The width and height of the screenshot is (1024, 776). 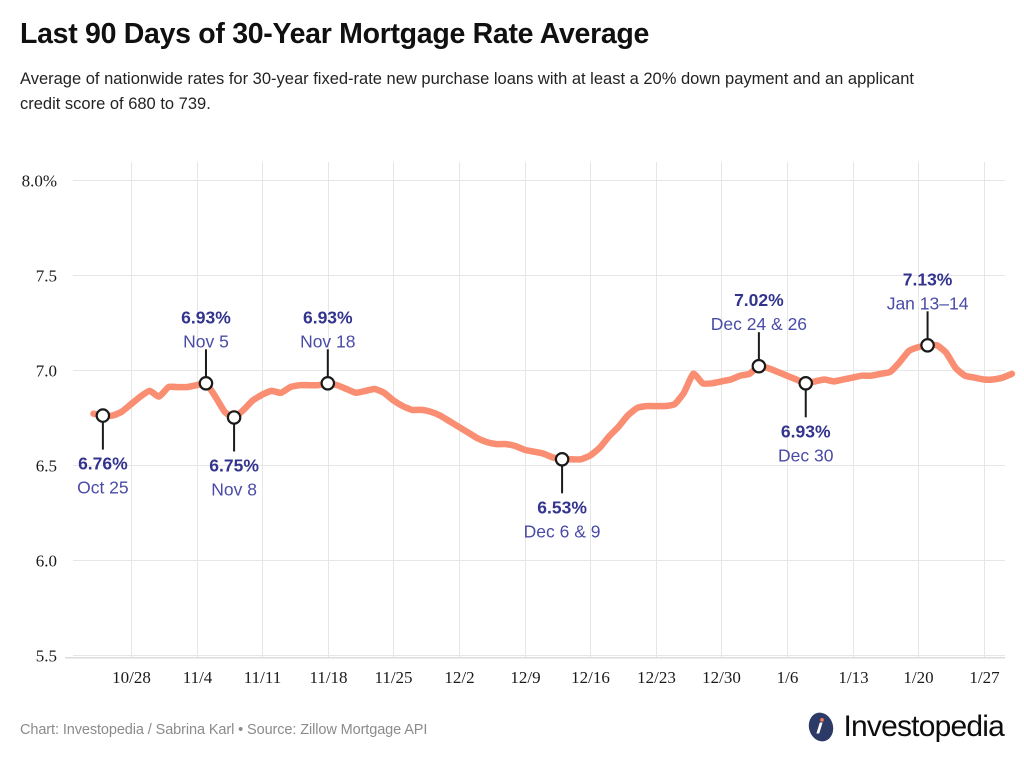 What do you see at coordinates (759, 324) in the screenshot?
I see `annotation-date-5: Dec 24 & 26` at bounding box center [759, 324].